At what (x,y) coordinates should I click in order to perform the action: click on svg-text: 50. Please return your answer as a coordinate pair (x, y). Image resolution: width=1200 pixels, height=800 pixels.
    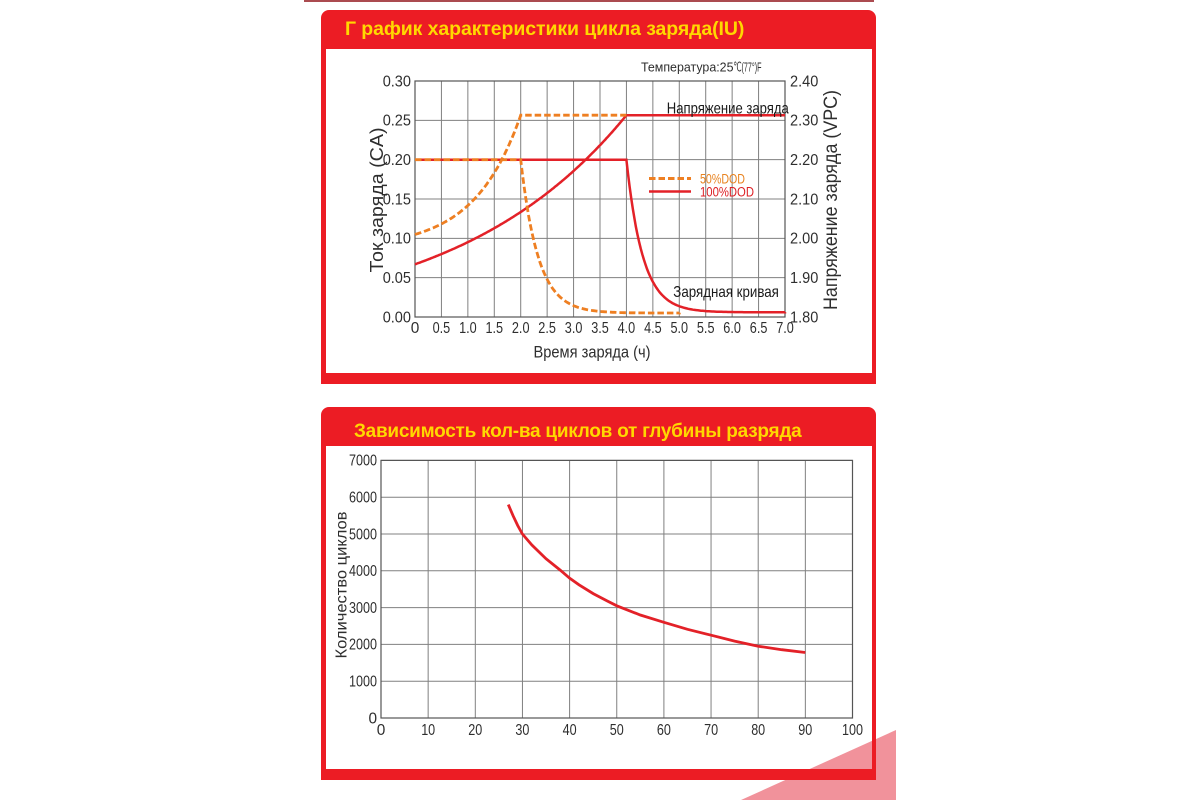
    Looking at the image, I should click on (617, 730).